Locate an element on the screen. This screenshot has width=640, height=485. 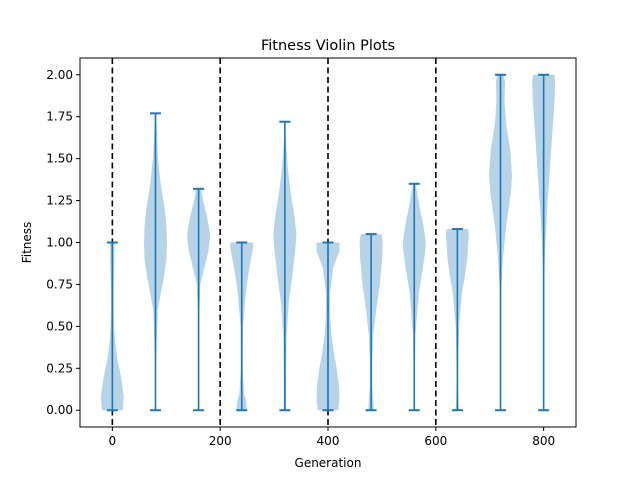
y-tick-label: 0.75 is located at coordinates (59, 284).